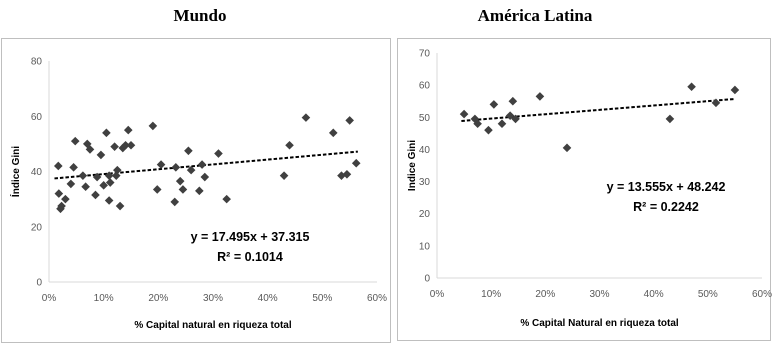  Describe the element at coordinates (212, 325) in the screenshot. I see `chart0-x-axis-title: % Capital natural en riqueza total` at that location.